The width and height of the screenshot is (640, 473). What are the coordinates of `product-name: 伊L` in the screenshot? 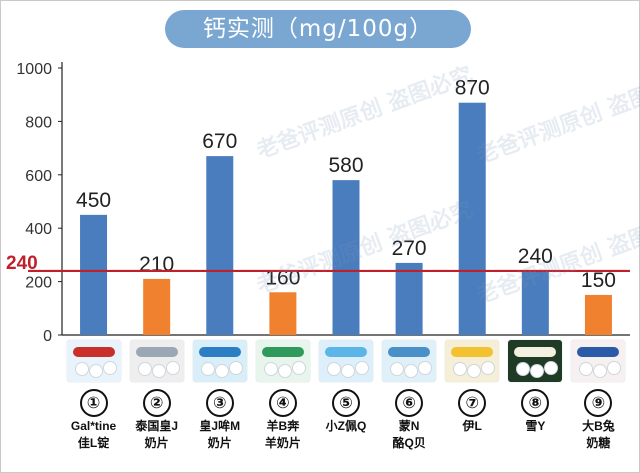 It's located at (472, 426).